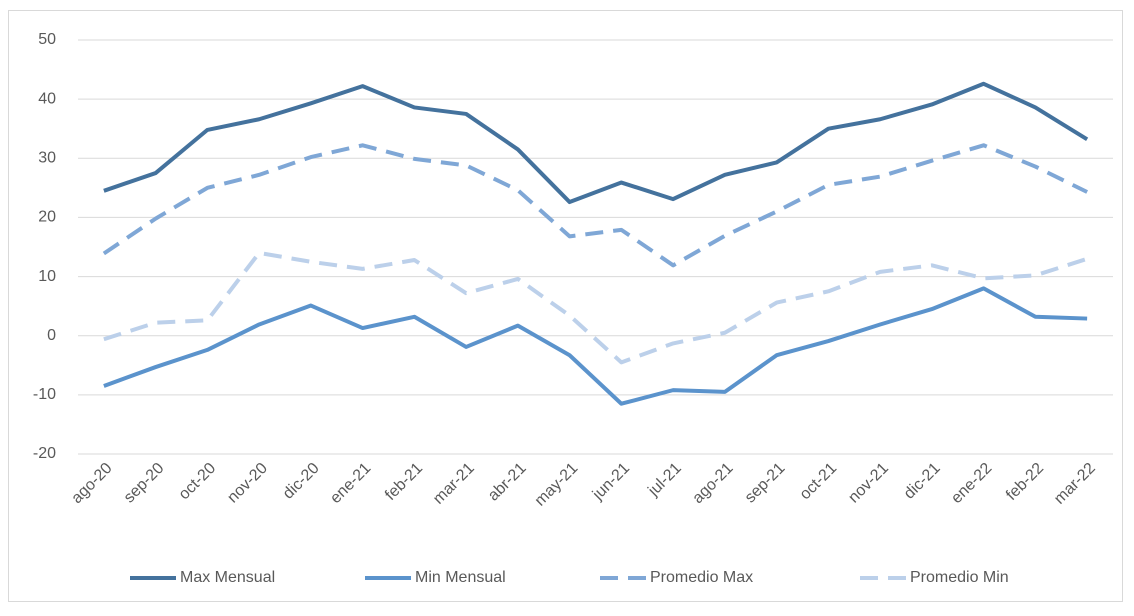 The height and width of the screenshot is (616, 1134). I want to click on y-tick-label: -10, so click(44, 394).